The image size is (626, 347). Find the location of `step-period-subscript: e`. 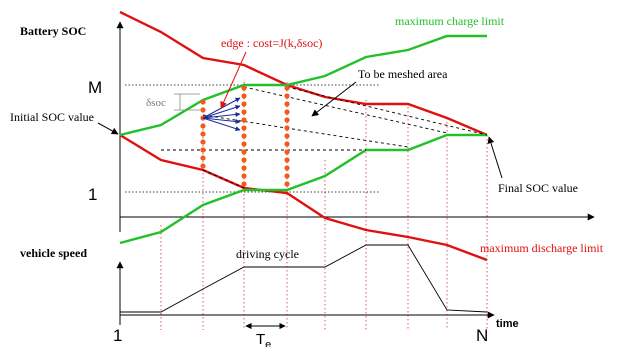

step-period-subscript: e is located at coordinates (268, 343).